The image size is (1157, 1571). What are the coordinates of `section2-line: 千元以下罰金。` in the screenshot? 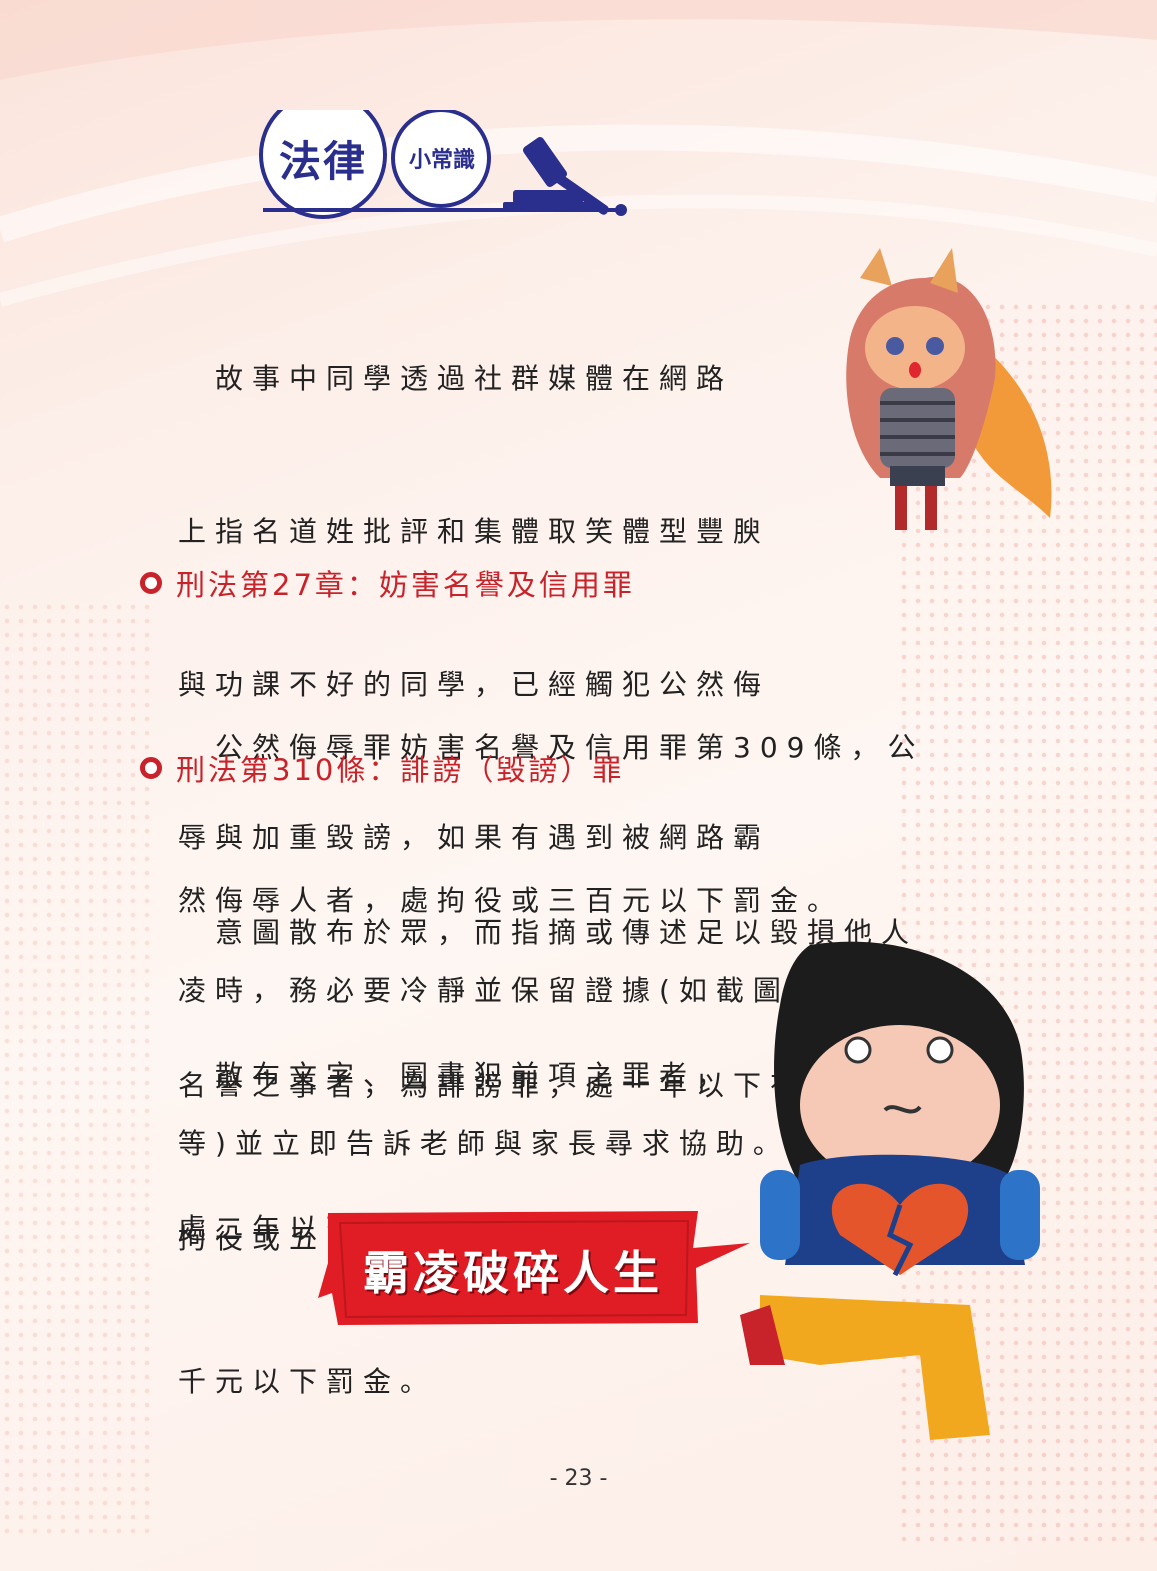 It's located at (308, 1381).